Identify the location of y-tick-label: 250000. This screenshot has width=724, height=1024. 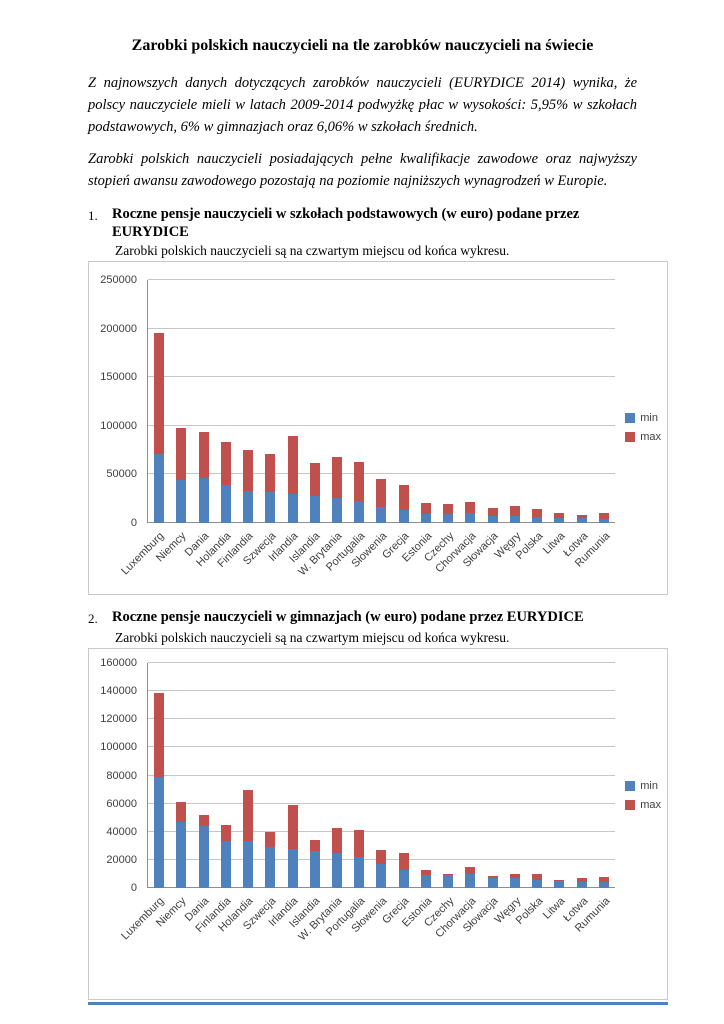
(118, 280).